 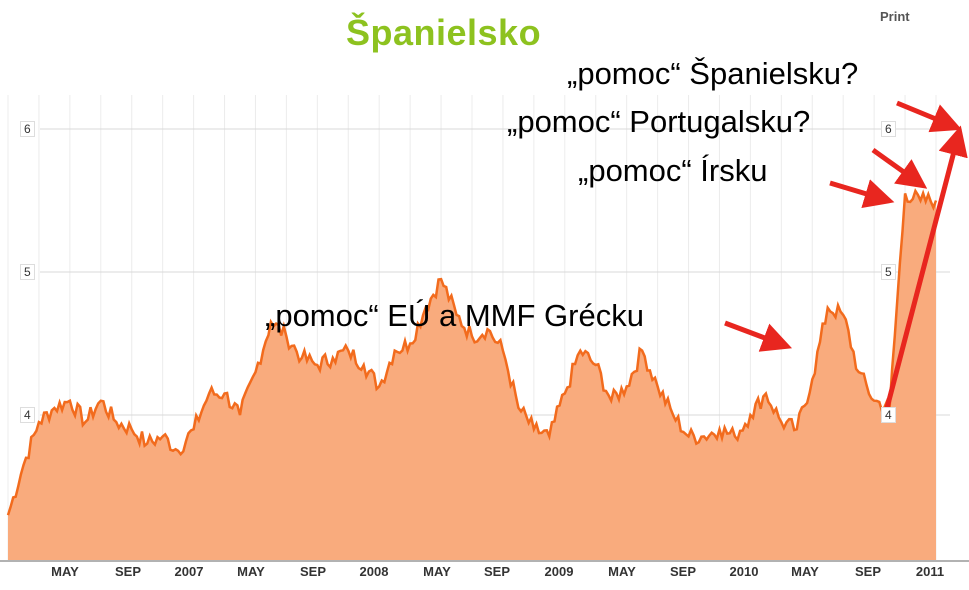 I want to click on annotation-greece: „pomoc“ EÚ a MMF Grécku, so click(x=454, y=315).